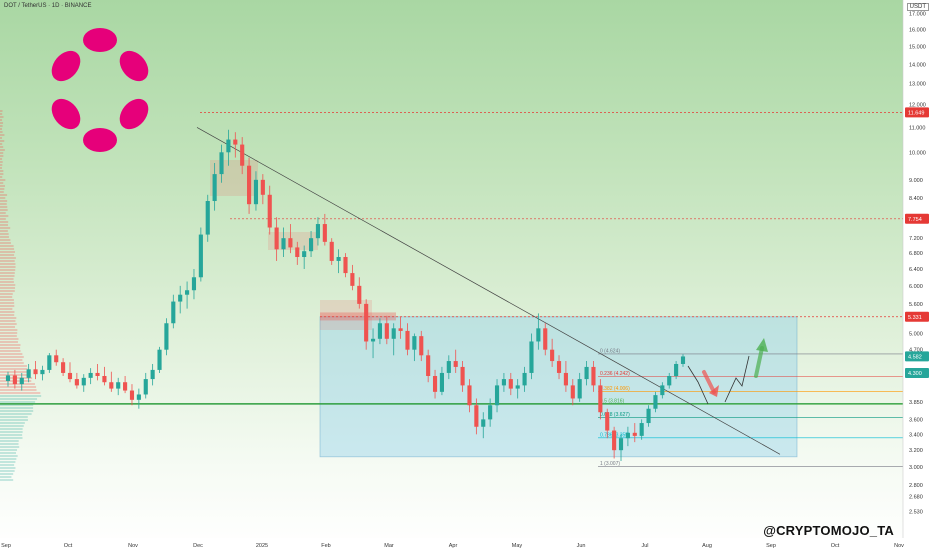  I want to click on x-tick-label: Apr, so click(453, 546).